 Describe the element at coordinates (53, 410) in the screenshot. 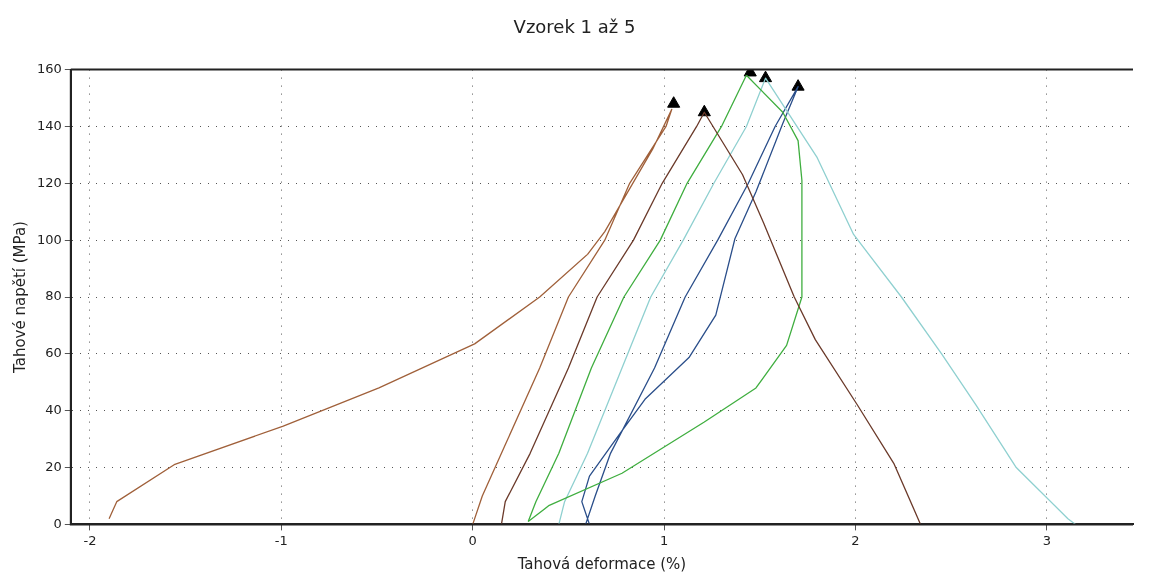

I see `y-tick-label: 40` at that location.